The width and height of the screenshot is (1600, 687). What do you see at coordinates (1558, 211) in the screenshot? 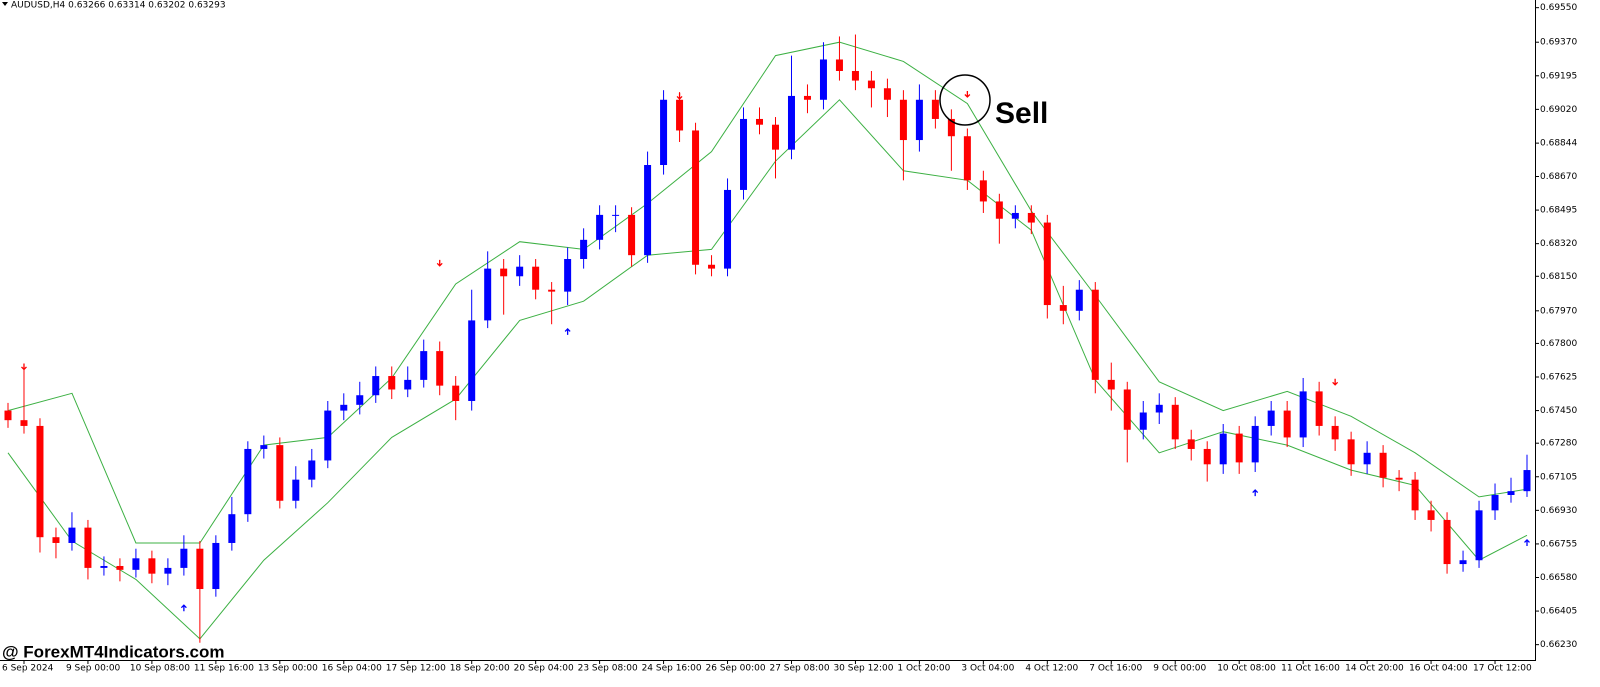
I see `y-tick-label: 0.68495` at bounding box center [1558, 211].